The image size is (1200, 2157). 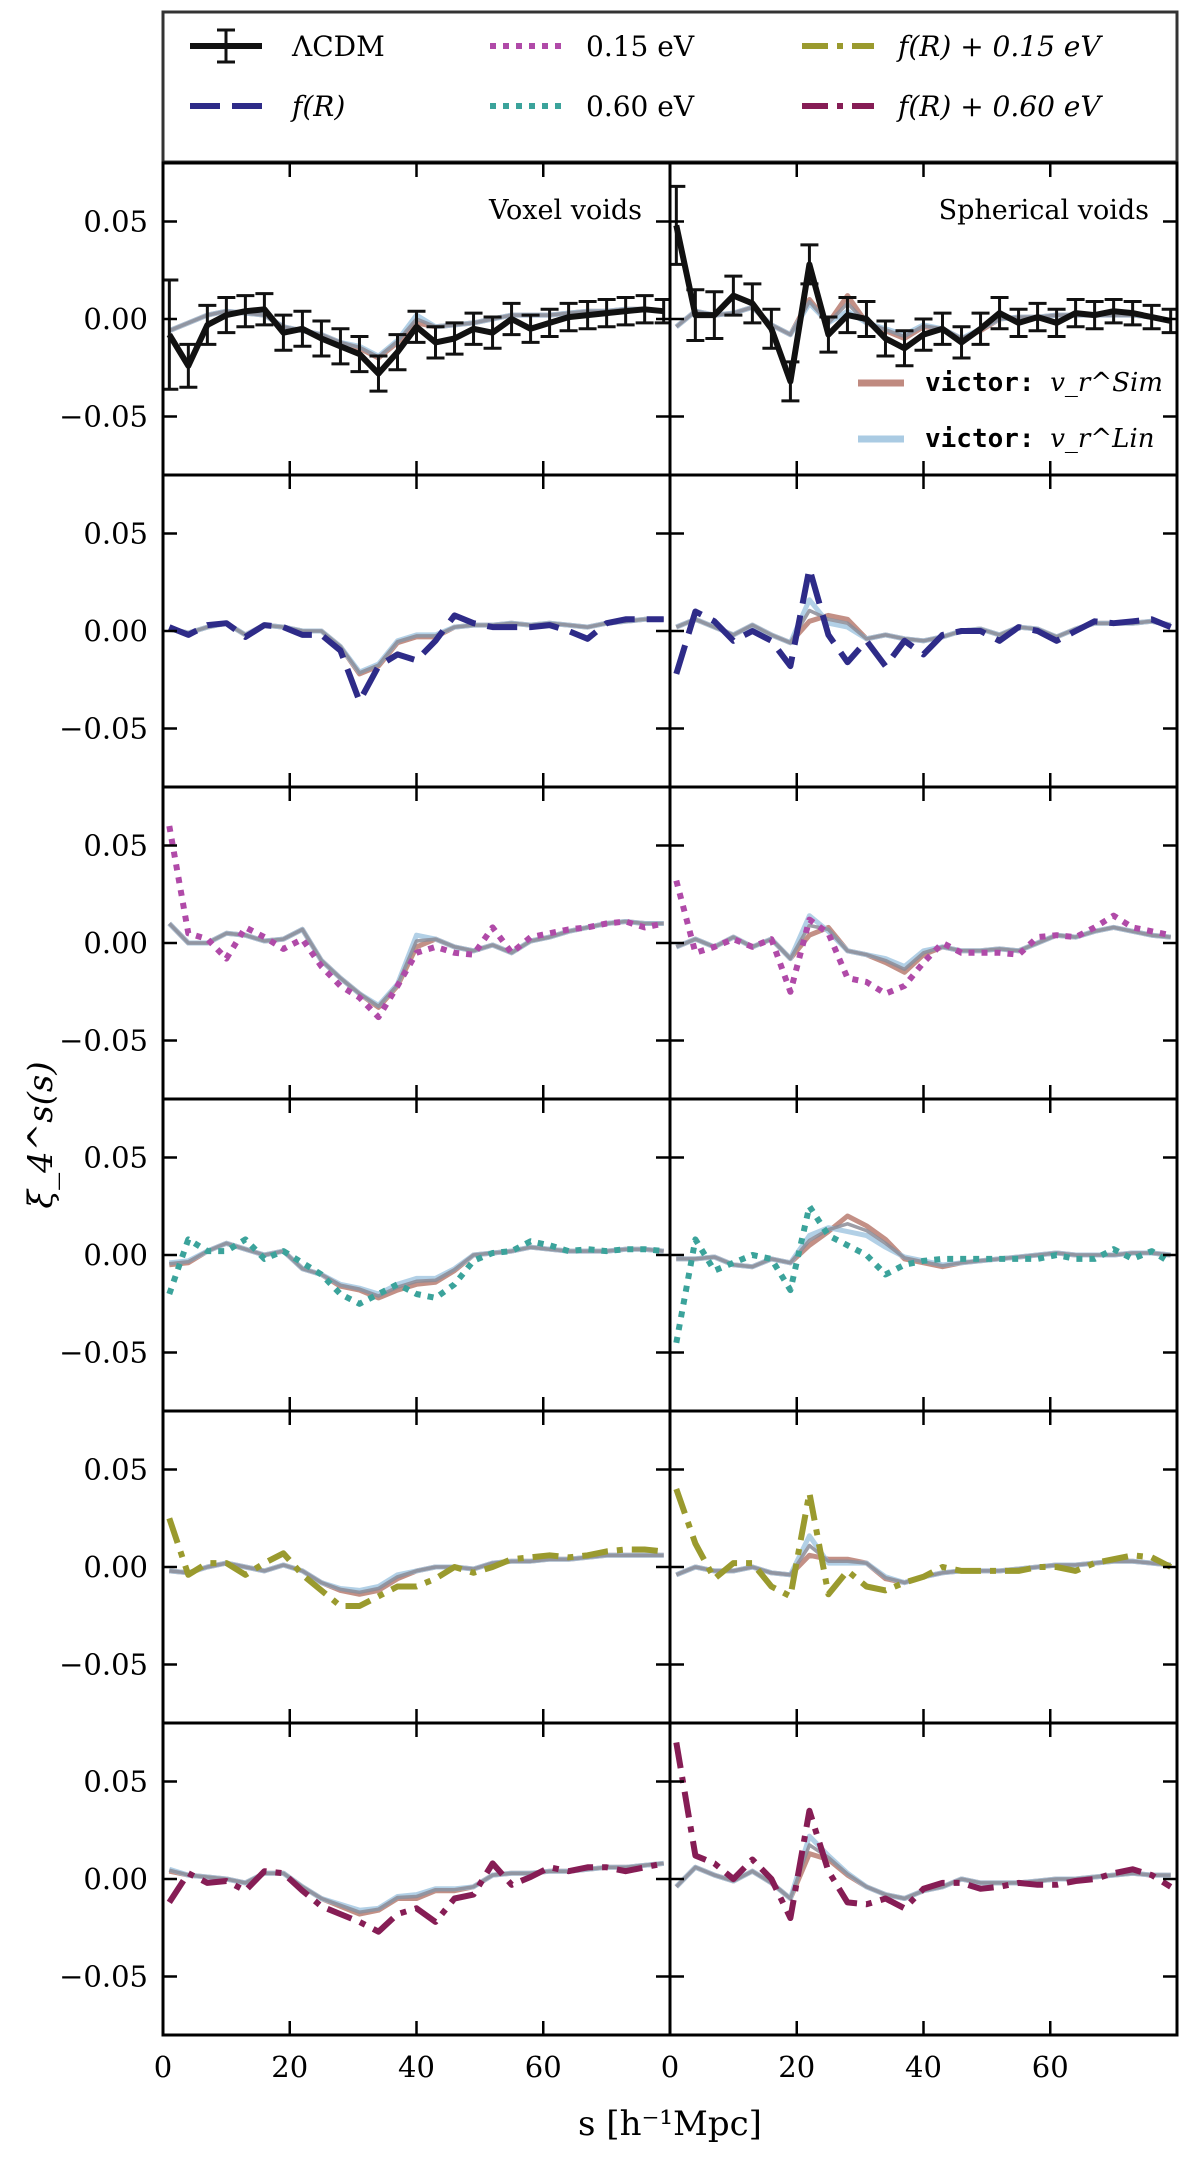 I want to click on legend-box, so click(x=670, y=87).